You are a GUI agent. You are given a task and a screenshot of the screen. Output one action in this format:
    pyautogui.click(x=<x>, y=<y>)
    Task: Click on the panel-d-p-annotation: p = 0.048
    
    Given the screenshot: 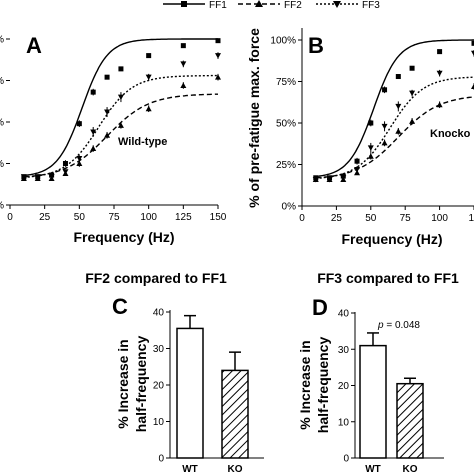 What is the action you would take?
    pyautogui.click(x=398, y=325)
    